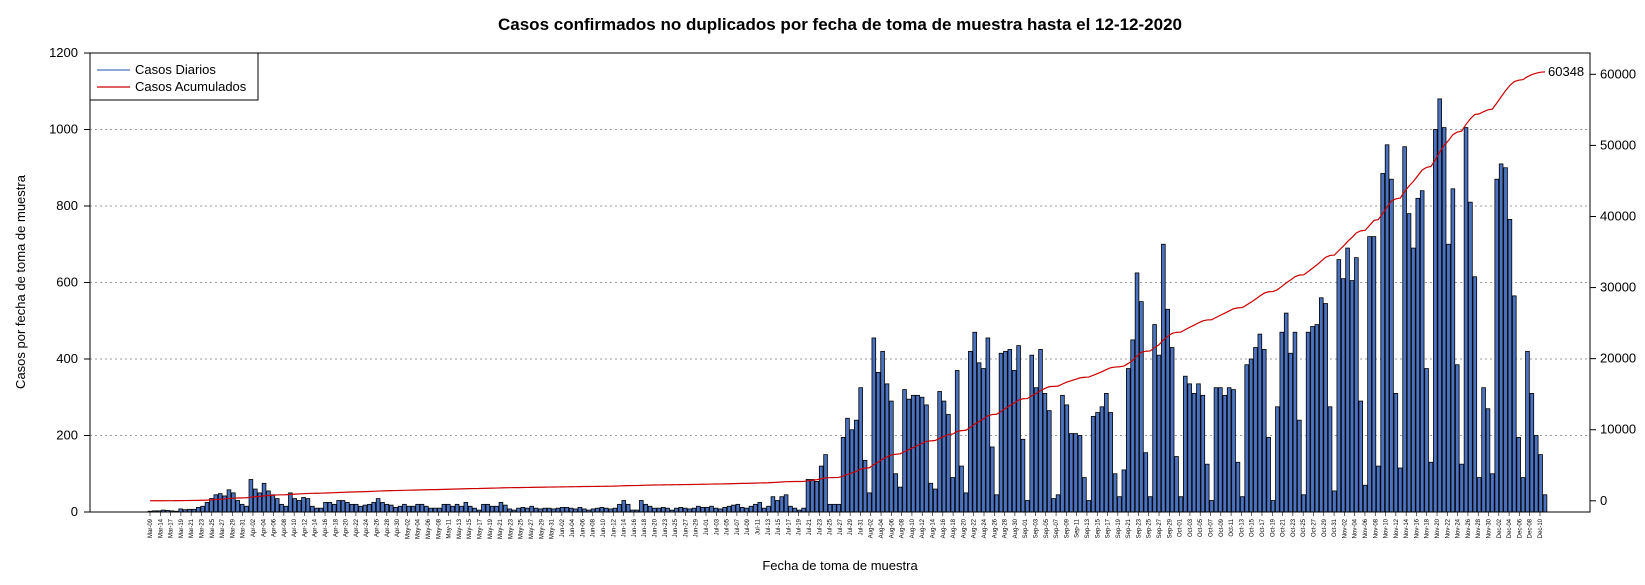  What do you see at coordinates (285, 527) in the screenshot?
I see `x-tick-label: Apr-08` at bounding box center [285, 527].